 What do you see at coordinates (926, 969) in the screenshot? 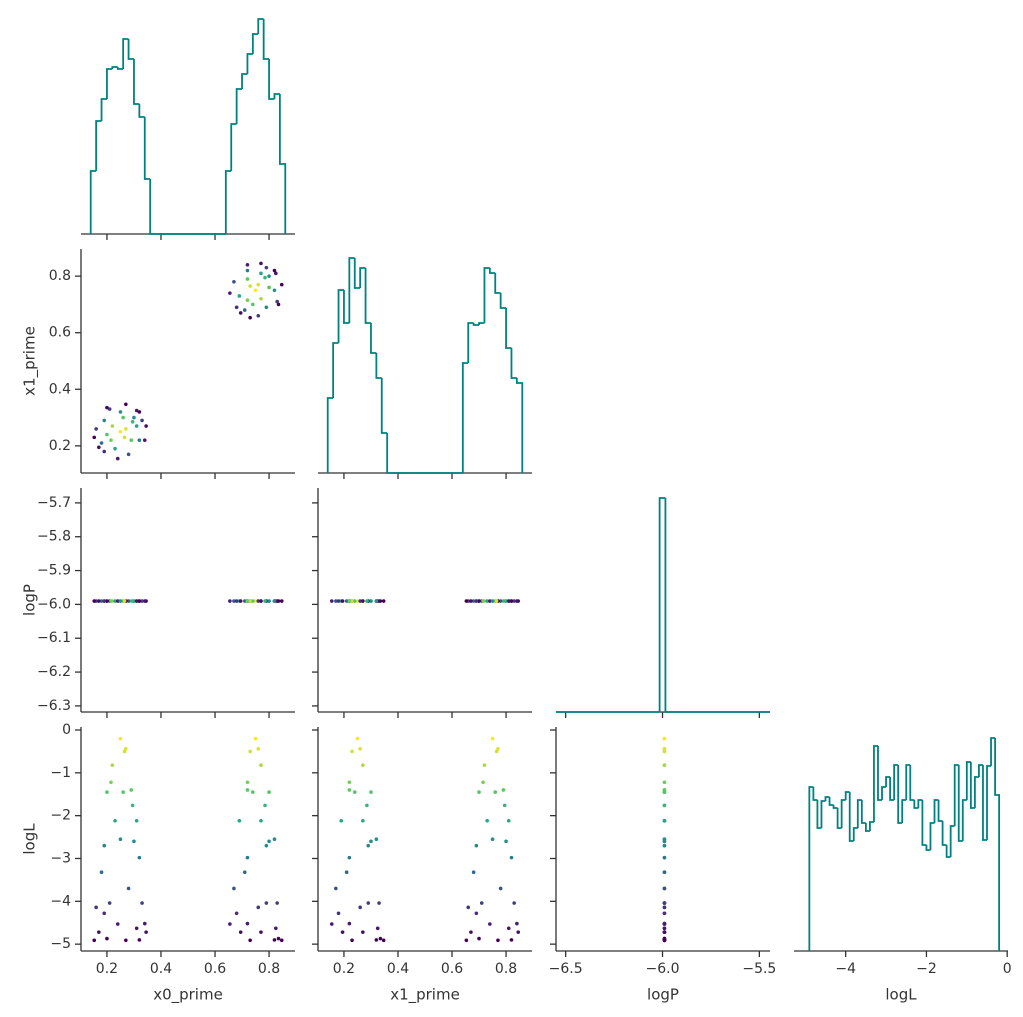
I see `x-tick-label: −2` at bounding box center [926, 969].